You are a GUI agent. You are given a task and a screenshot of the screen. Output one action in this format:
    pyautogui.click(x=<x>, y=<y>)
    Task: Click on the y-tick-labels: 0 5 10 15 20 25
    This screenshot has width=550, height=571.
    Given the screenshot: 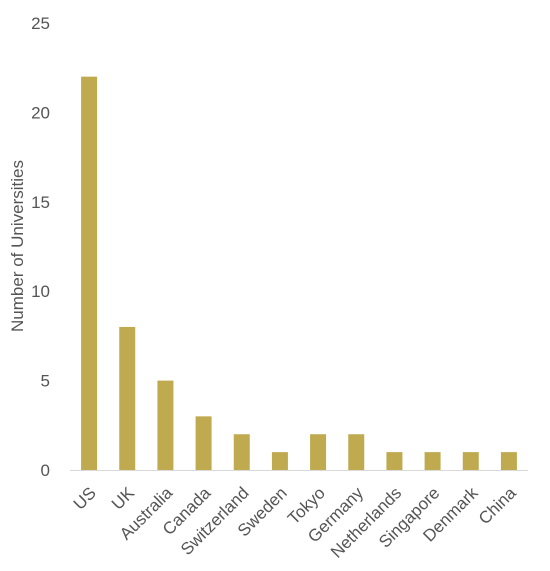 What is the action you would take?
    pyautogui.click(x=40, y=247)
    